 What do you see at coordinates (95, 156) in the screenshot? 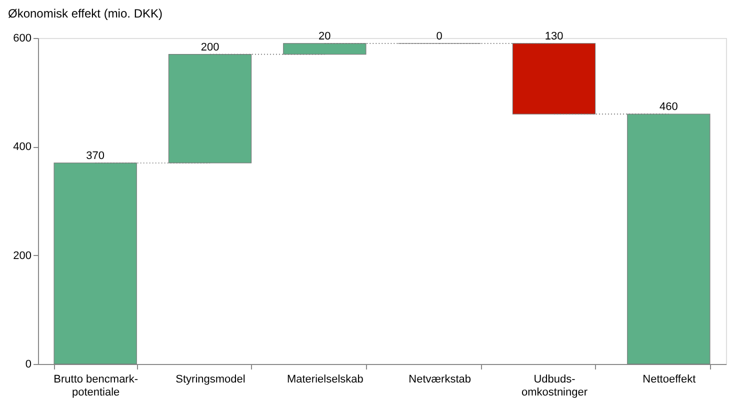
I see `data-label: 370` at bounding box center [95, 156].